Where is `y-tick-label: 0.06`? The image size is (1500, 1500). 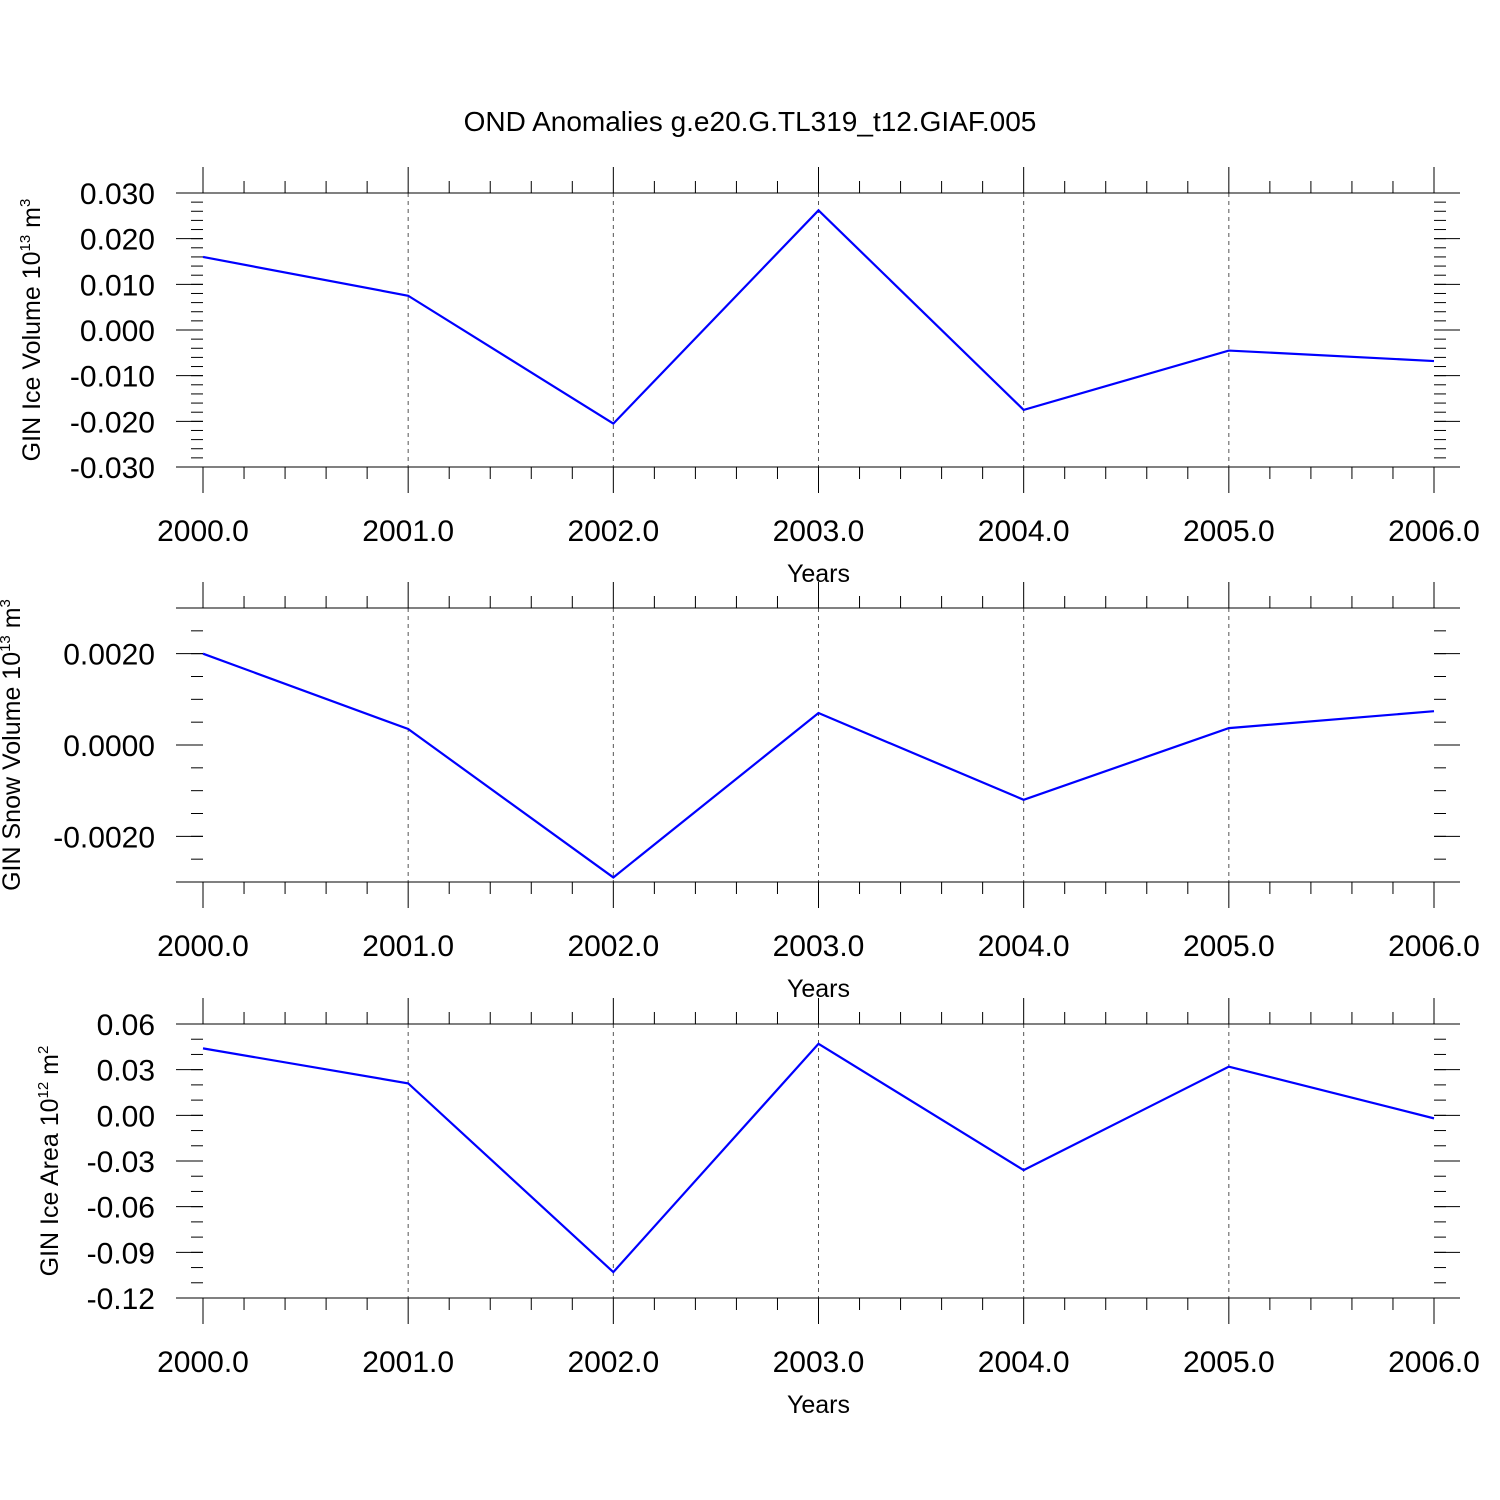 y-tick-label: 0.06 is located at coordinates (126, 1025).